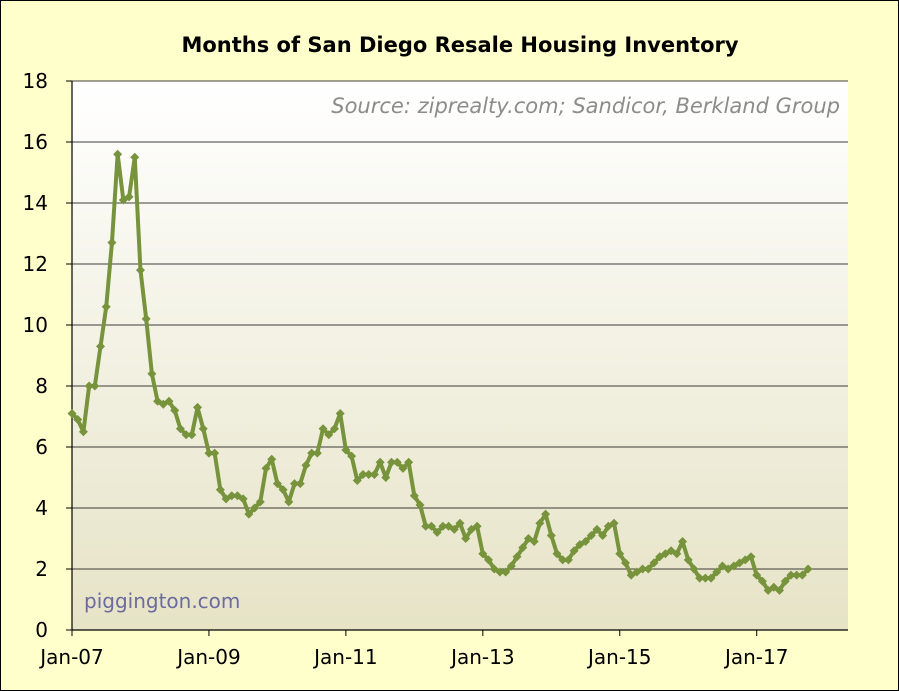 Image resolution: width=899 pixels, height=691 pixels. What do you see at coordinates (35, 81) in the screenshot?
I see `y-tick-label: 18` at bounding box center [35, 81].